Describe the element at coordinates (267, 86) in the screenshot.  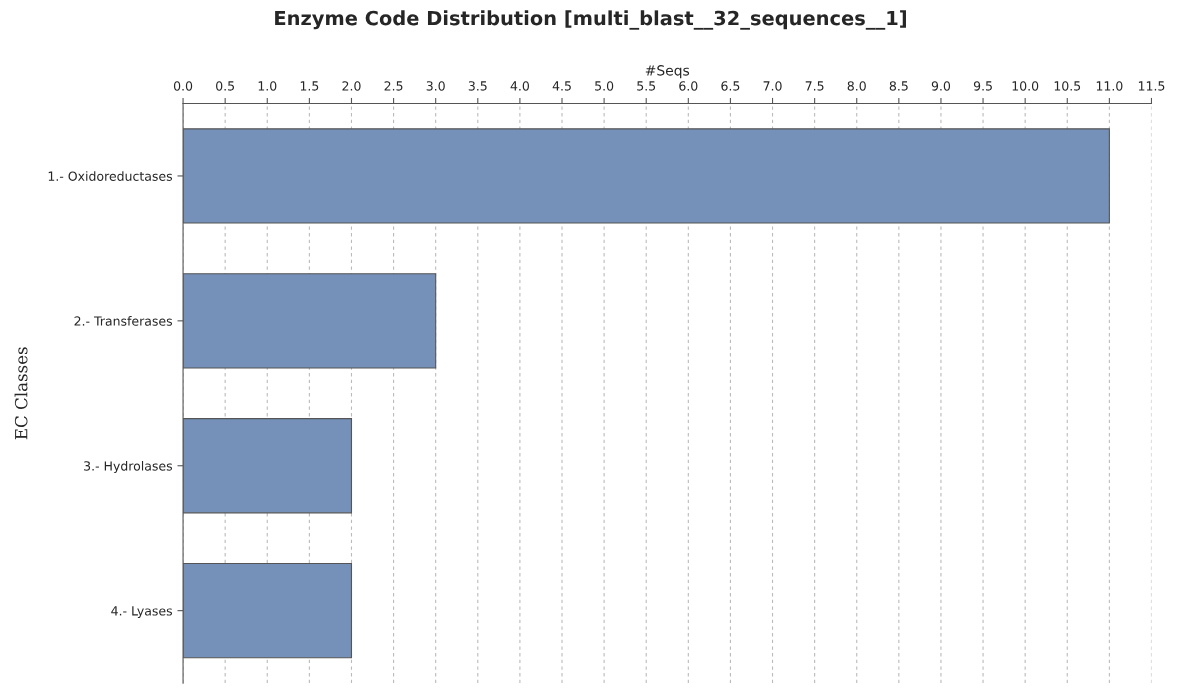
I see `x-tick-label: 1.0` at that location.